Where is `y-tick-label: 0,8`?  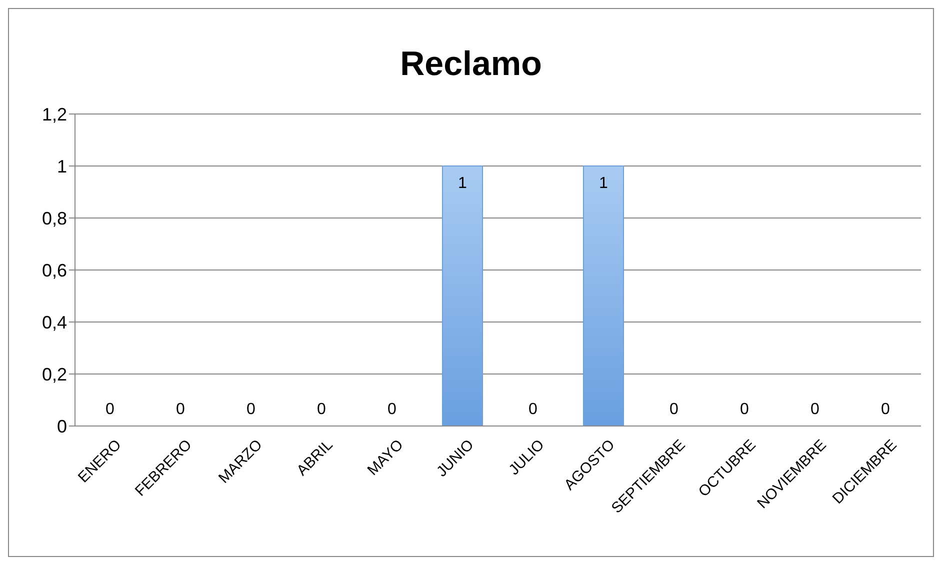
y-tick-label: 0,8 is located at coordinates (54, 218).